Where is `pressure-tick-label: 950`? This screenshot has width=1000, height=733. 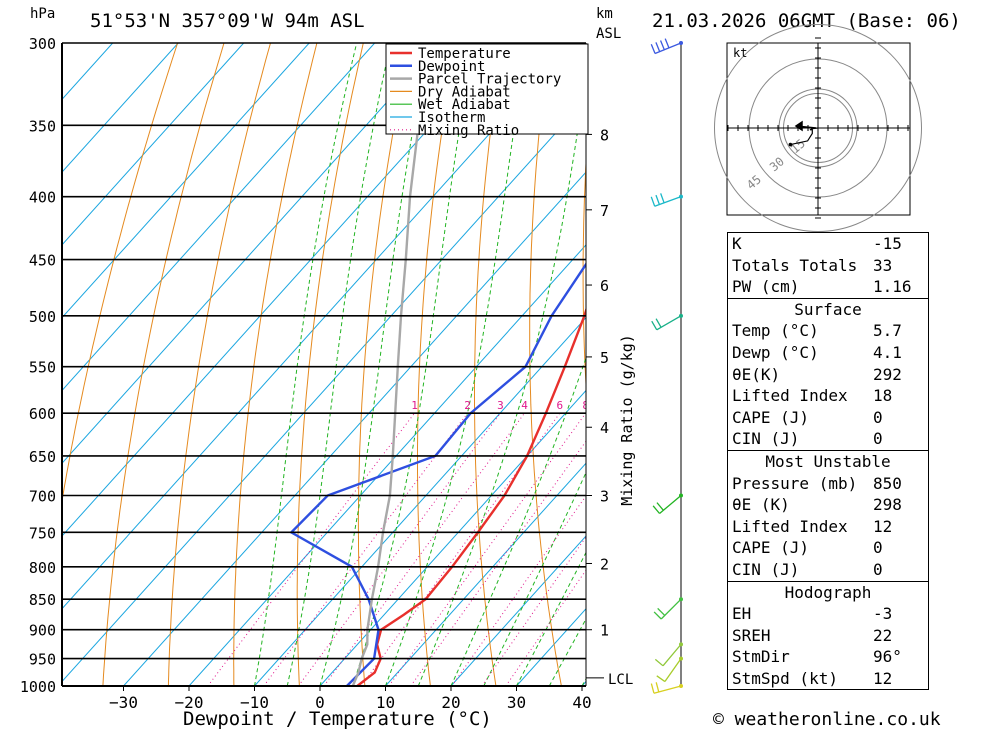
pressure-tick-label: 950 is located at coordinates (42, 660).